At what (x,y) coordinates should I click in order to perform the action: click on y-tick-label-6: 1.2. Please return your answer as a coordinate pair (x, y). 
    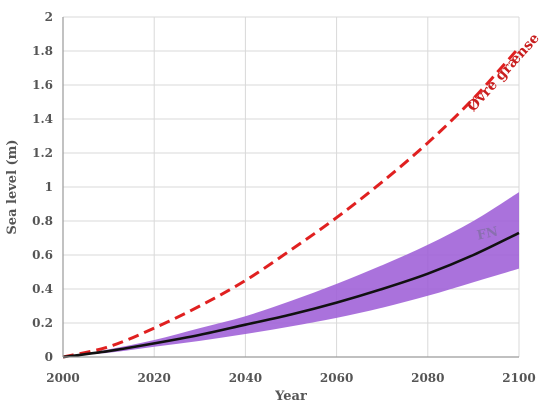
    Looking at the image, I should click on (42, 153).